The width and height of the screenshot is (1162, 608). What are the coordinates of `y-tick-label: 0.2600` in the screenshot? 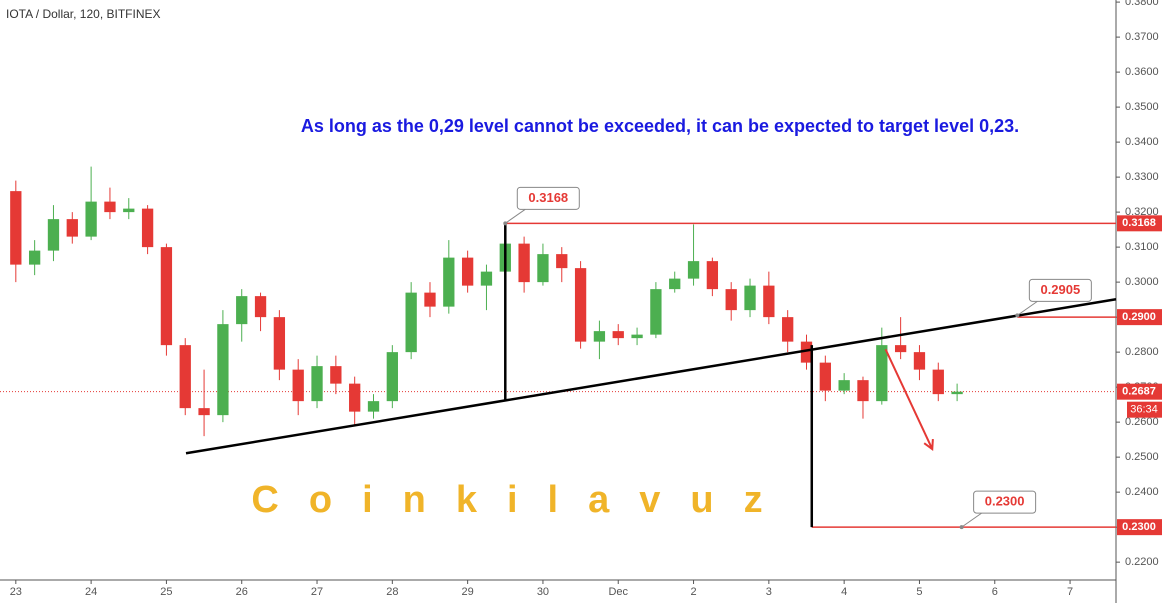 It's located at (1142, 422).